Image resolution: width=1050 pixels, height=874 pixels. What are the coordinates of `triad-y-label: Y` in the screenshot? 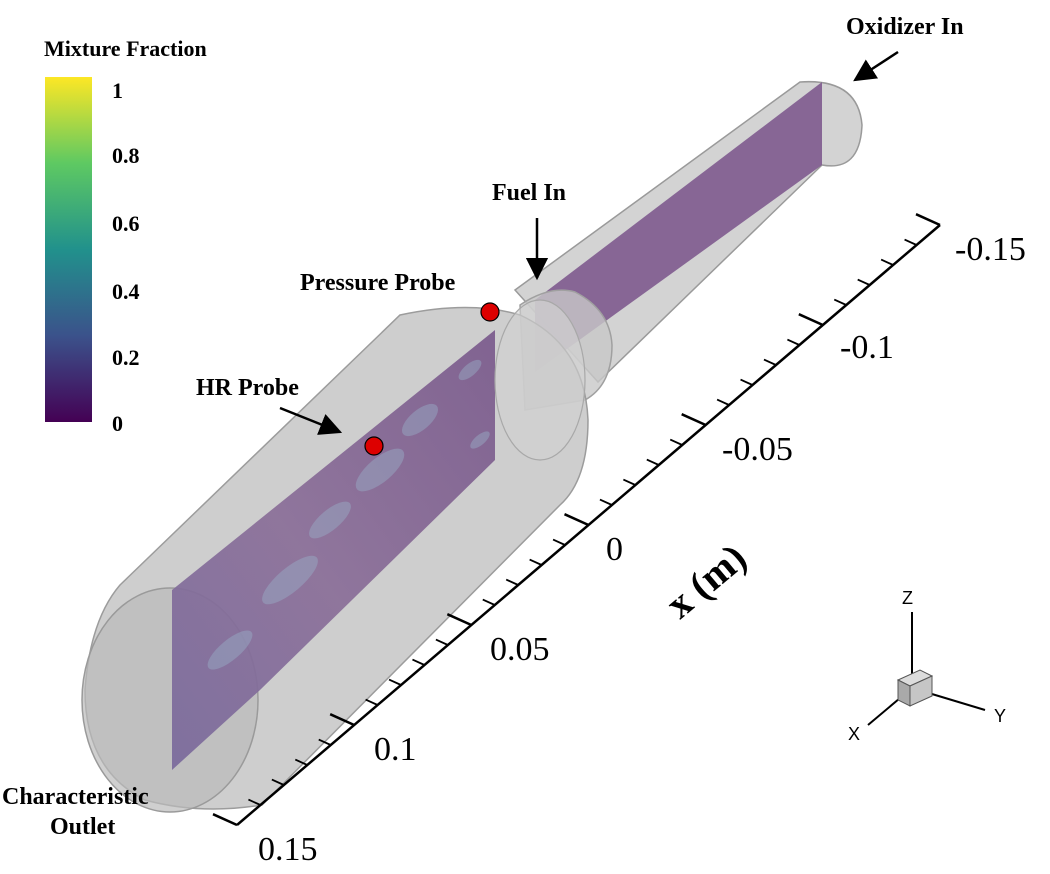 It's located at (1000, 716).